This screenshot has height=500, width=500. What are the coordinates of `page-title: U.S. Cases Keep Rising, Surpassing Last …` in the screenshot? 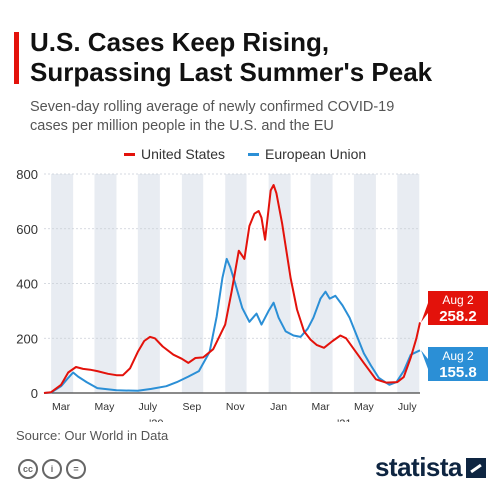 It's located at (260, 57).